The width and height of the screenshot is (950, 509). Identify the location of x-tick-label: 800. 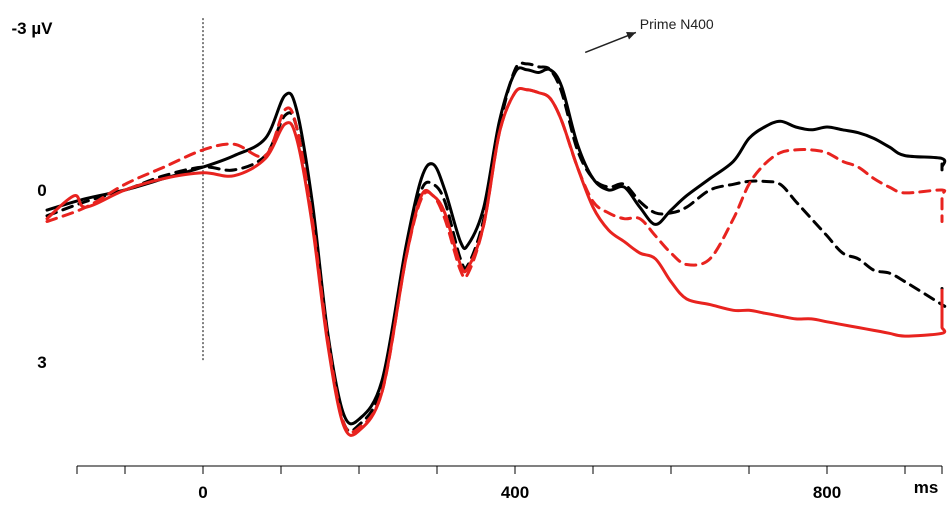
(827, 492).